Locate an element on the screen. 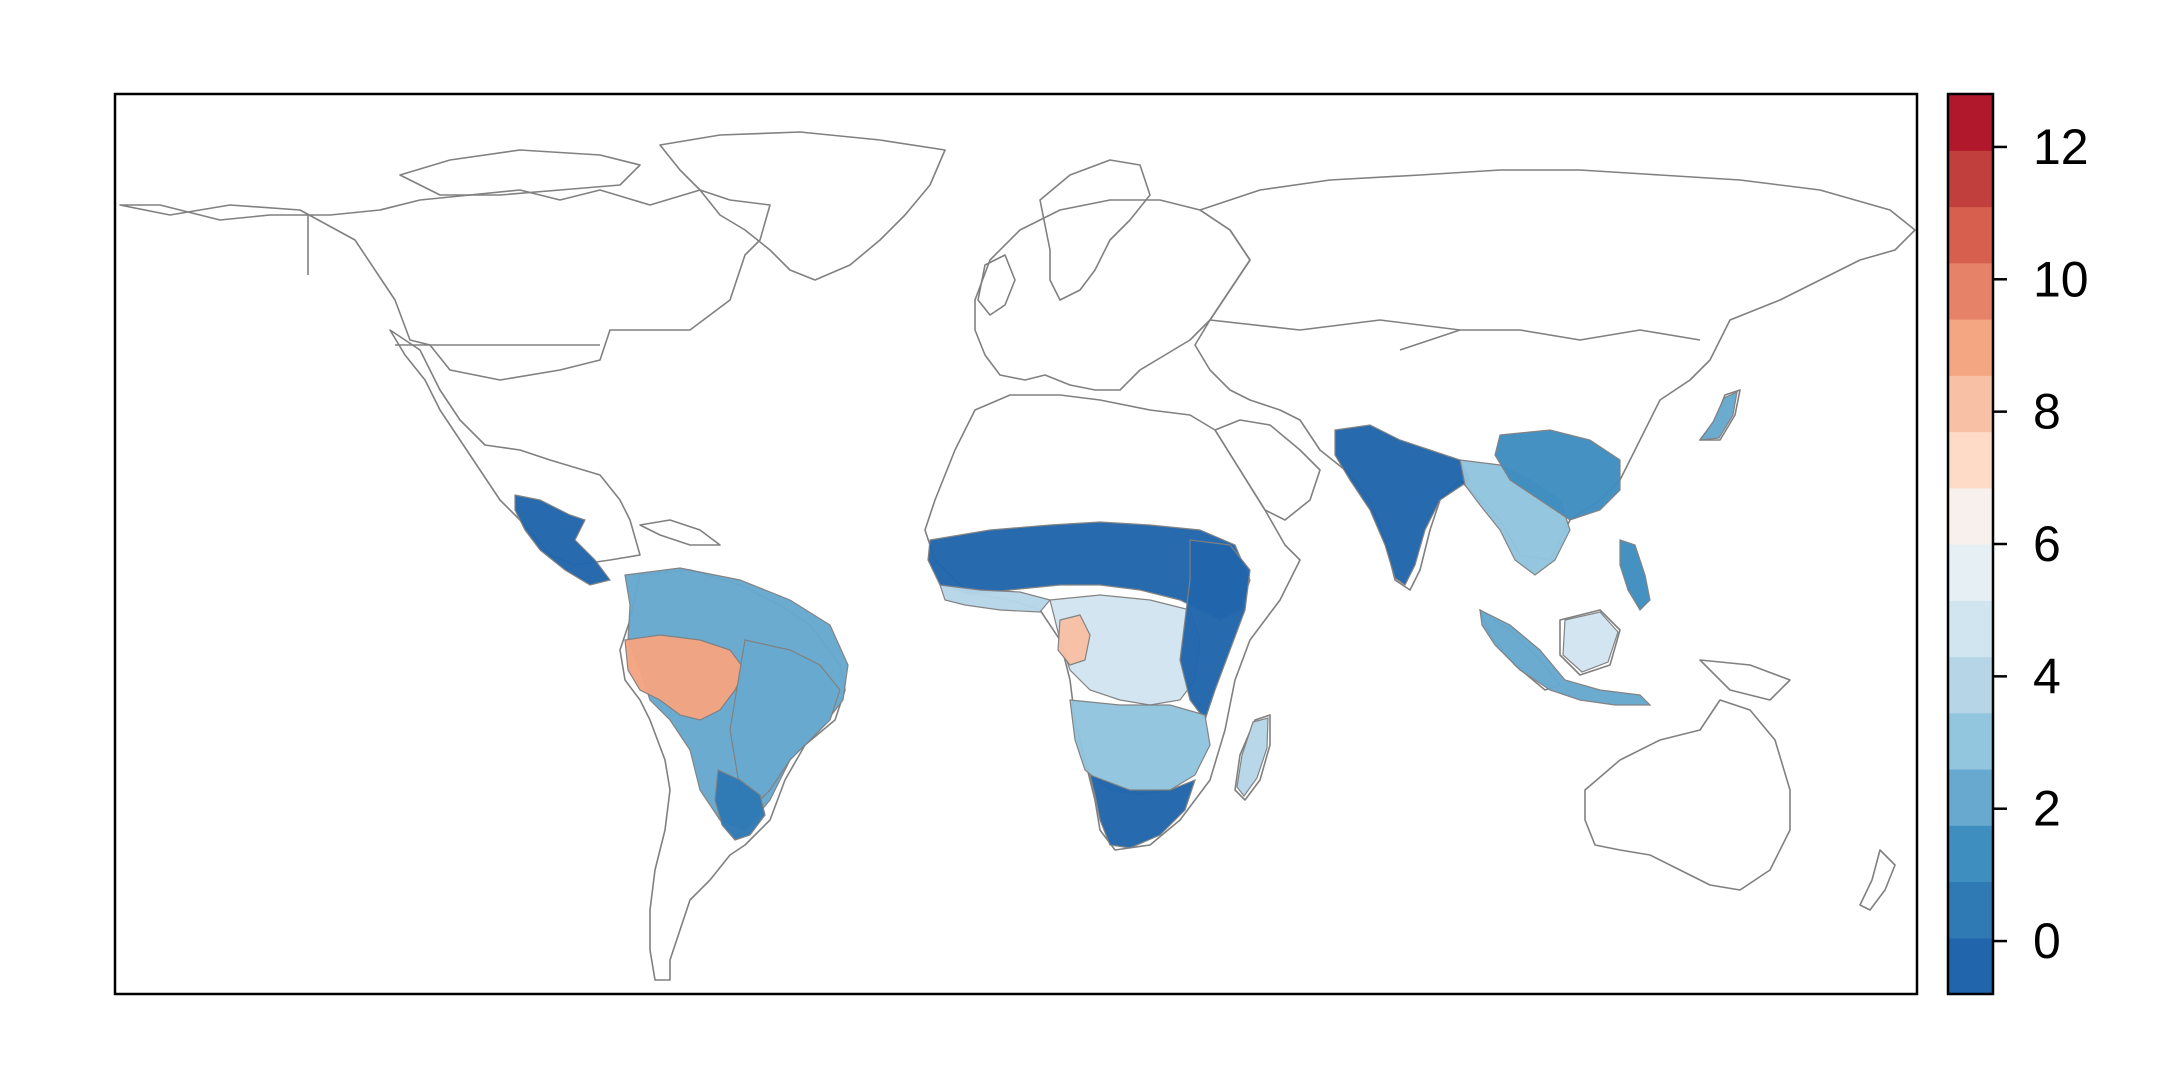 Image resolution: width=2161 pixels, height=1081 pixels. colorbar-tick-label: 10 is located at coordinates (2061, 279).